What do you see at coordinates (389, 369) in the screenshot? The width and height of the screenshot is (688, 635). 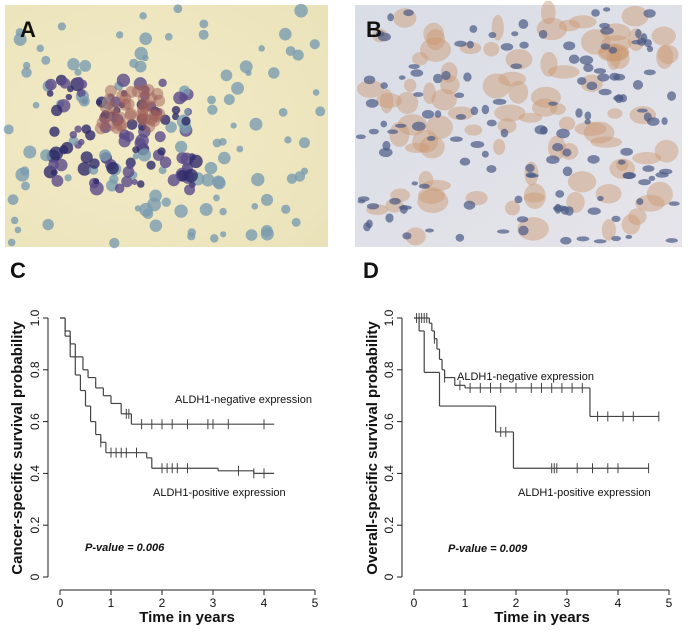 I see `y-tick-label: 0.8` at bounding box center [389, 369].